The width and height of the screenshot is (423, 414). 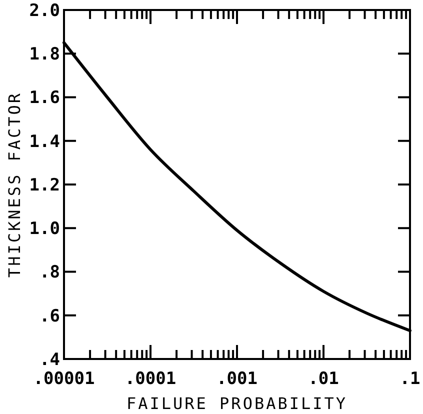 I want to click on x-tick-label: .01, so click(x=323, y=379).